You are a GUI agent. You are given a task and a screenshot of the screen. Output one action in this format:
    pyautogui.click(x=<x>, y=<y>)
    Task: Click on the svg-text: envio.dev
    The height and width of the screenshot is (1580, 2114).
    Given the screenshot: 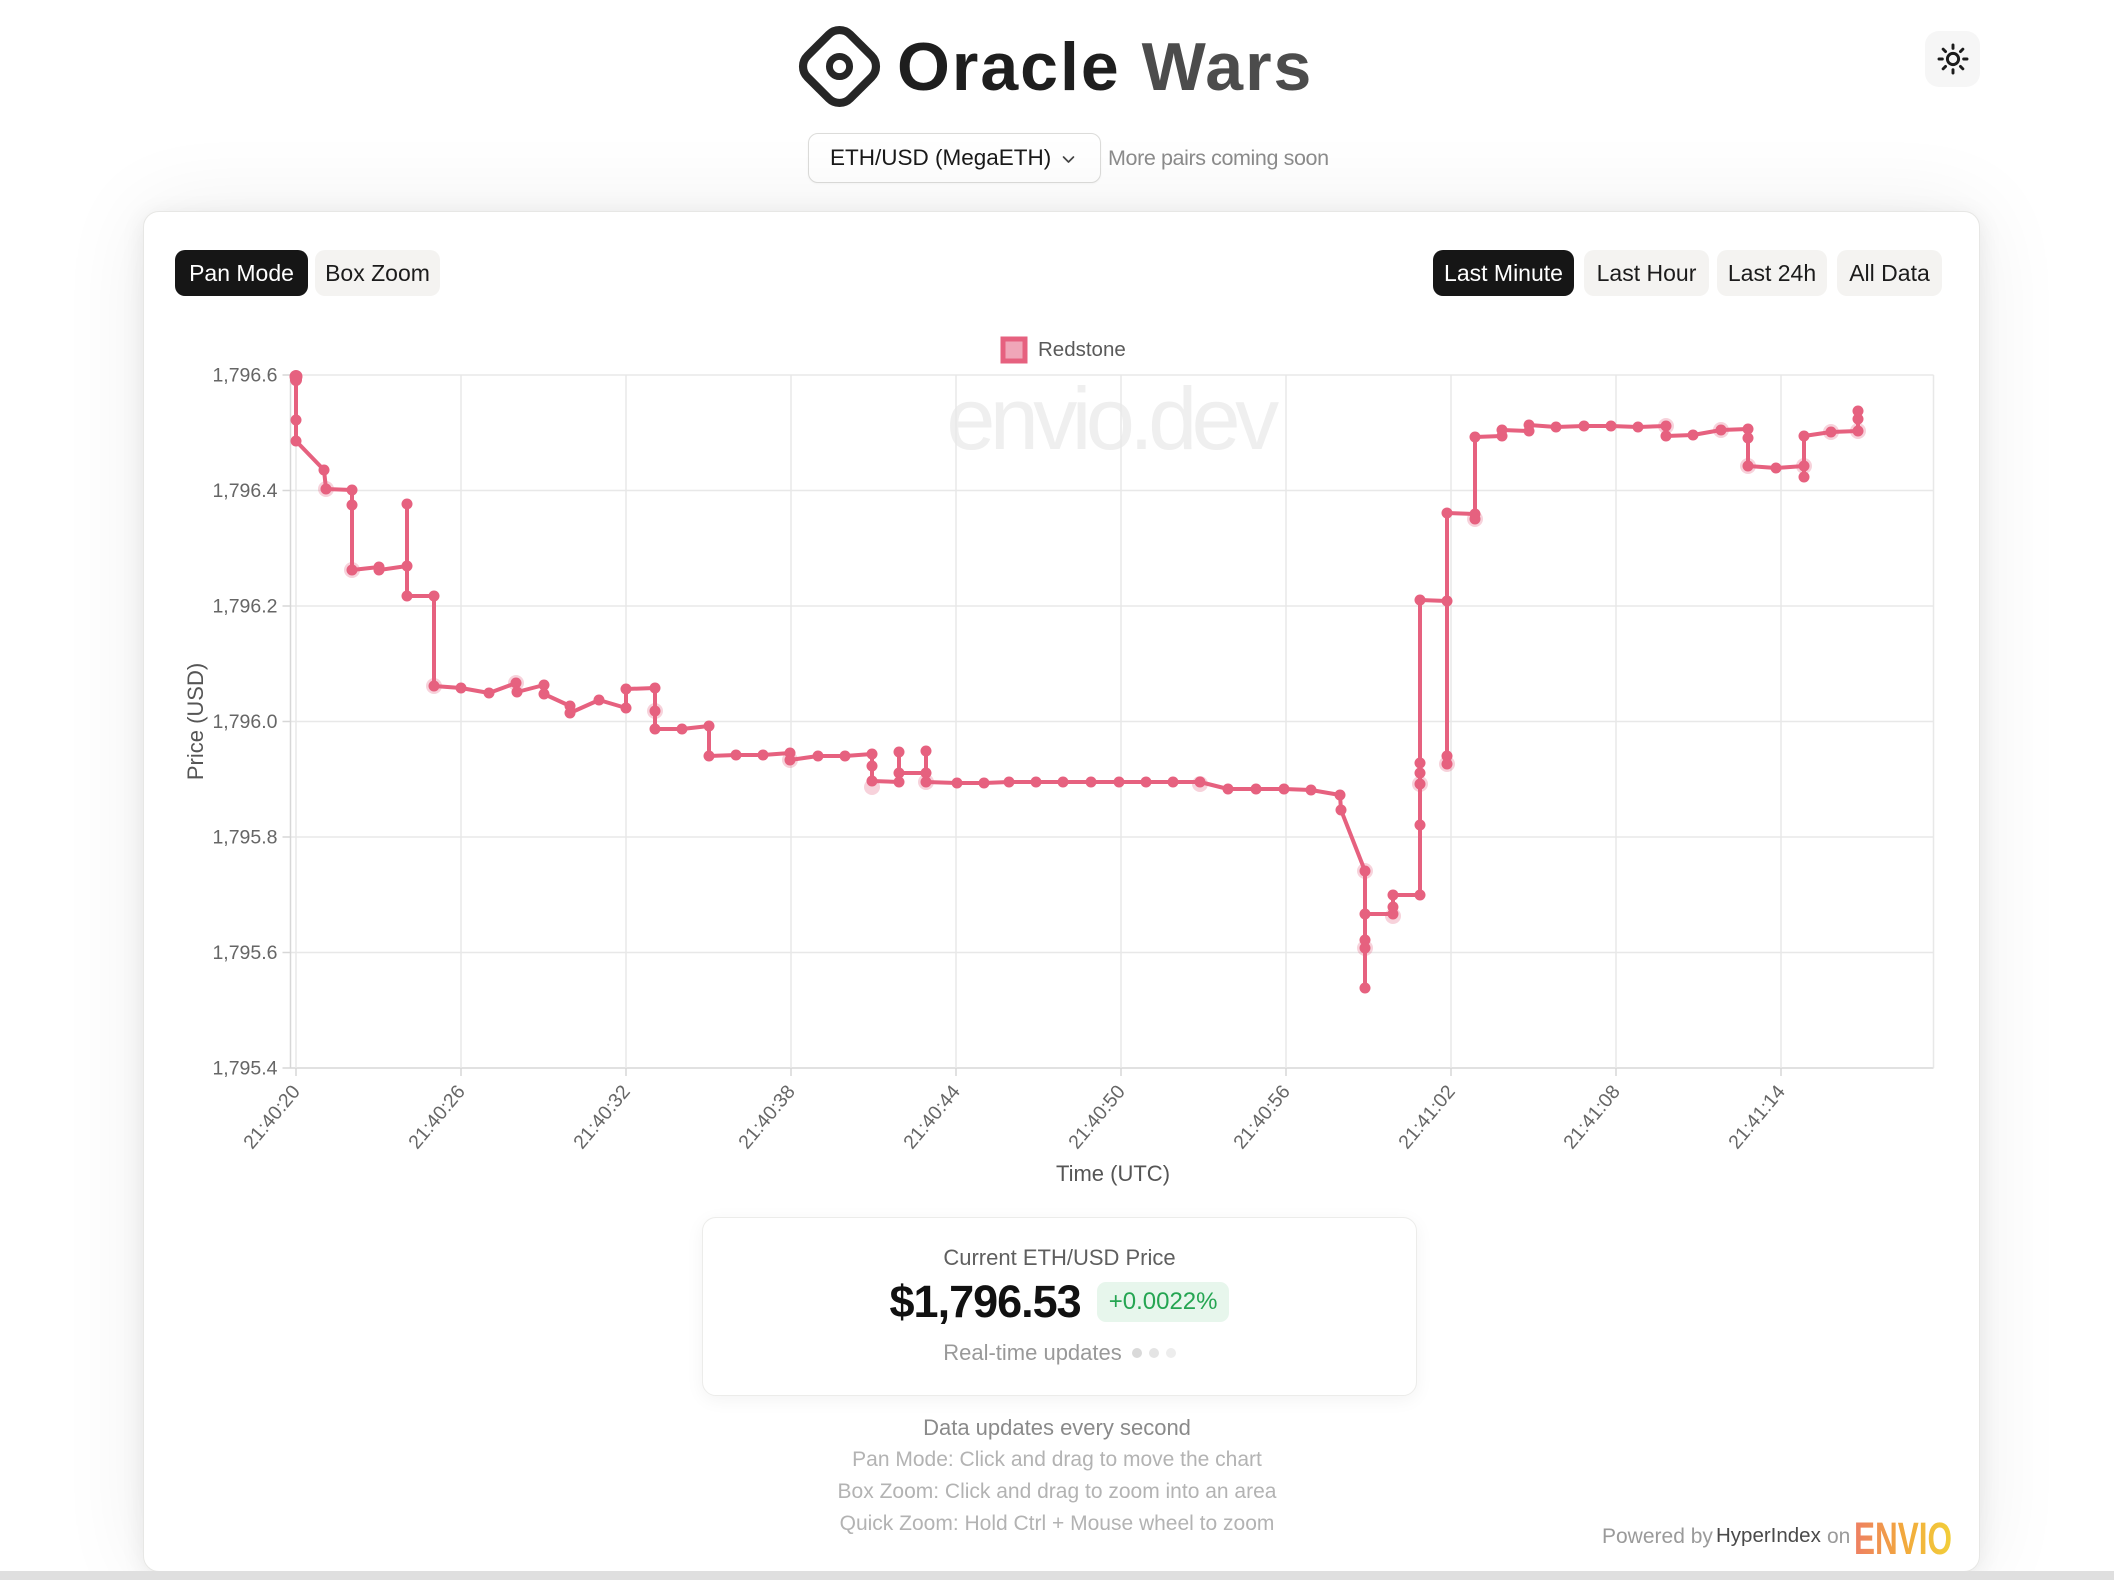 What is the action you would take?
    pyautogui.click(x=1112, y=418)
    